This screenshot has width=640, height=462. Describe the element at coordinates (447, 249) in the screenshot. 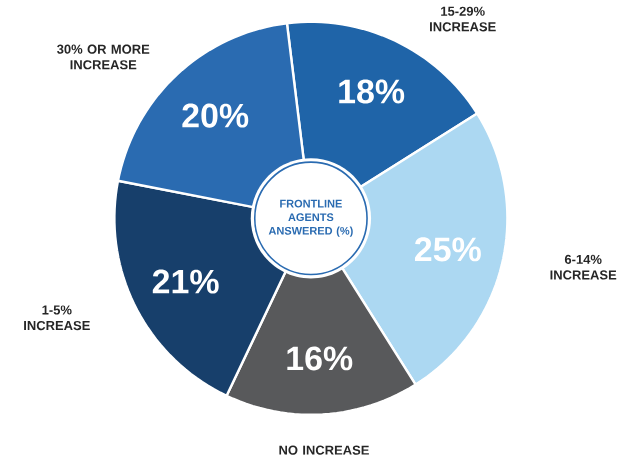

I see `data-label: 25%` at that location.